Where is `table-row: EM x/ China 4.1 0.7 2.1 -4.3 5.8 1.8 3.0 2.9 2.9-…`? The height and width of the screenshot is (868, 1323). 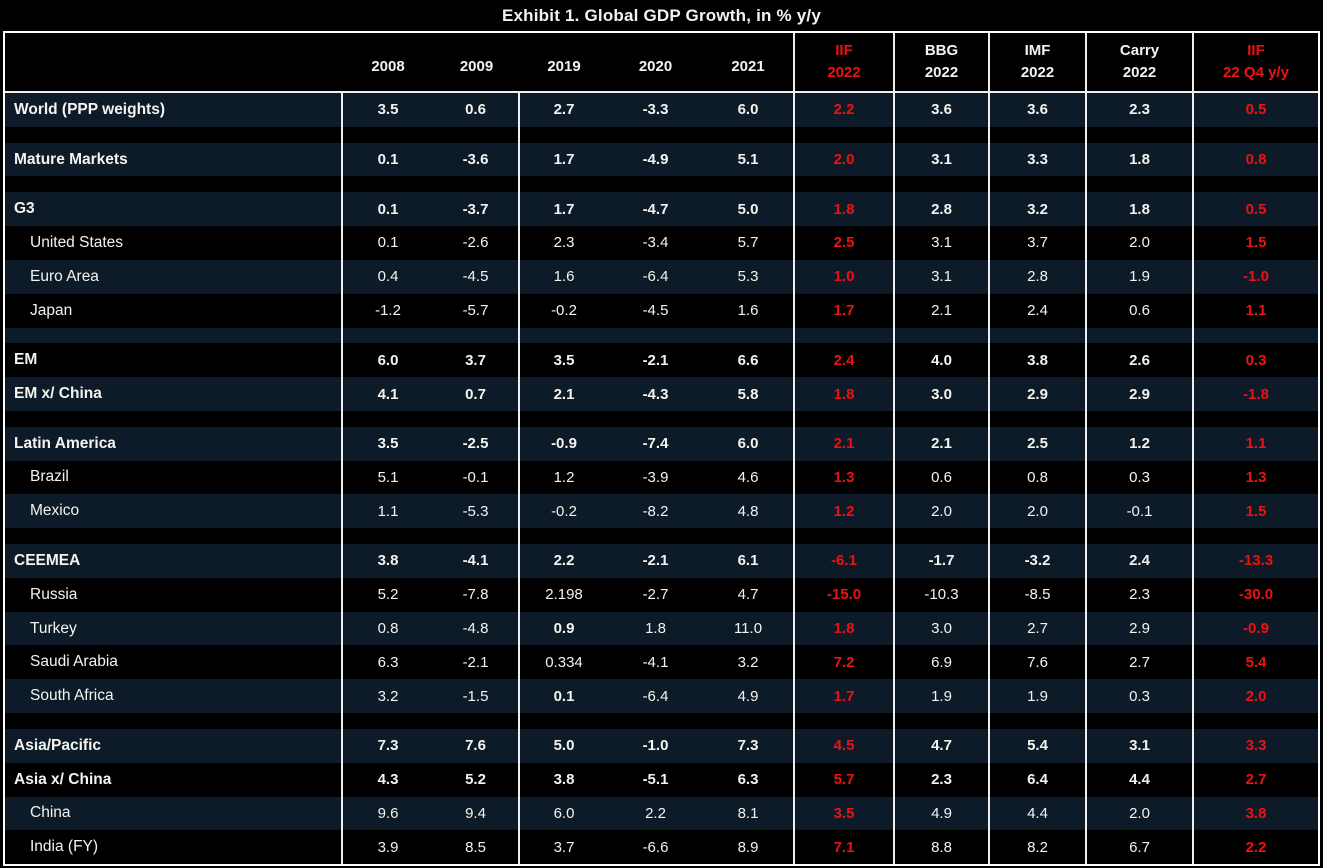
table-row: EM x/ China 4.1 0.7 2.1 -4.3 5.8 1.8 3.0 2.9 2.9-… is located at coordinates (661, 394).